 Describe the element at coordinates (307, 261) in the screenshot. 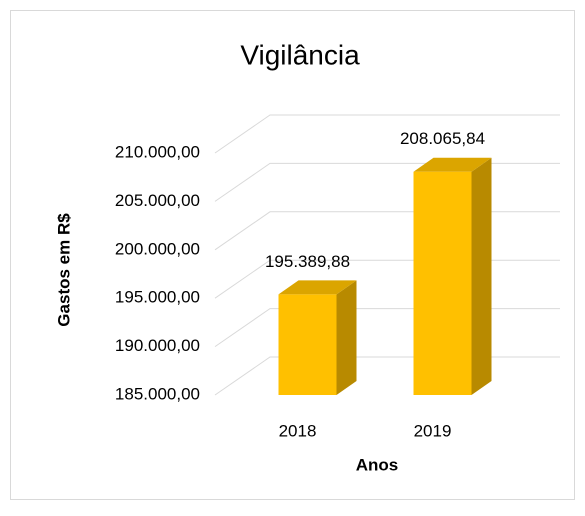

I see `data-label: 195.389,88` at that location.